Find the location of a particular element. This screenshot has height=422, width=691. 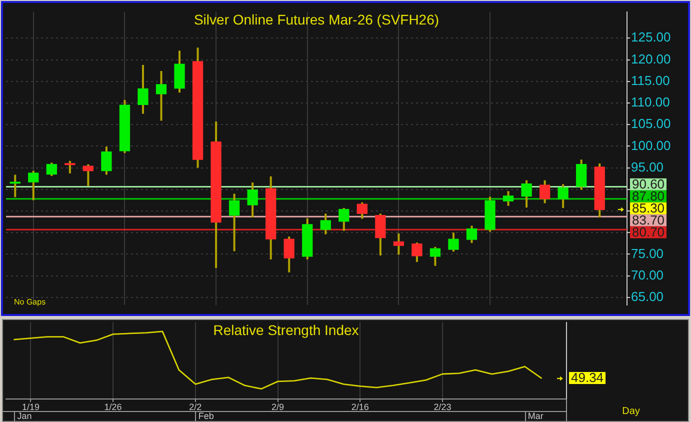

y-tick-label: 75.00 is located at coordinates (647, 253).